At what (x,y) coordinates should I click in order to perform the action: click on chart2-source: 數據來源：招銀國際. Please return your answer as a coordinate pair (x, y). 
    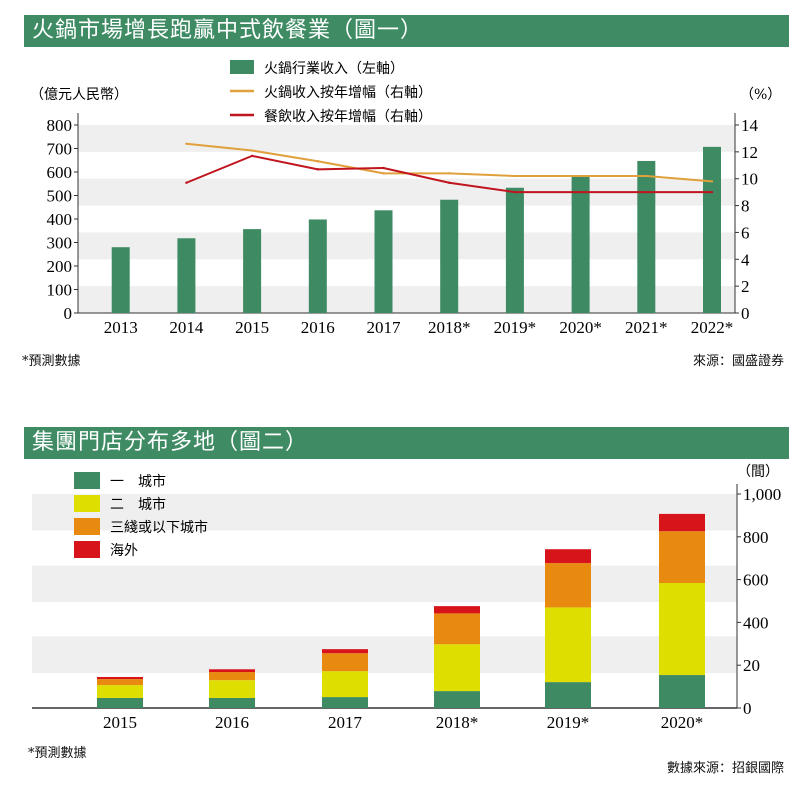
    Looking at the image, I should click on (725, 768).